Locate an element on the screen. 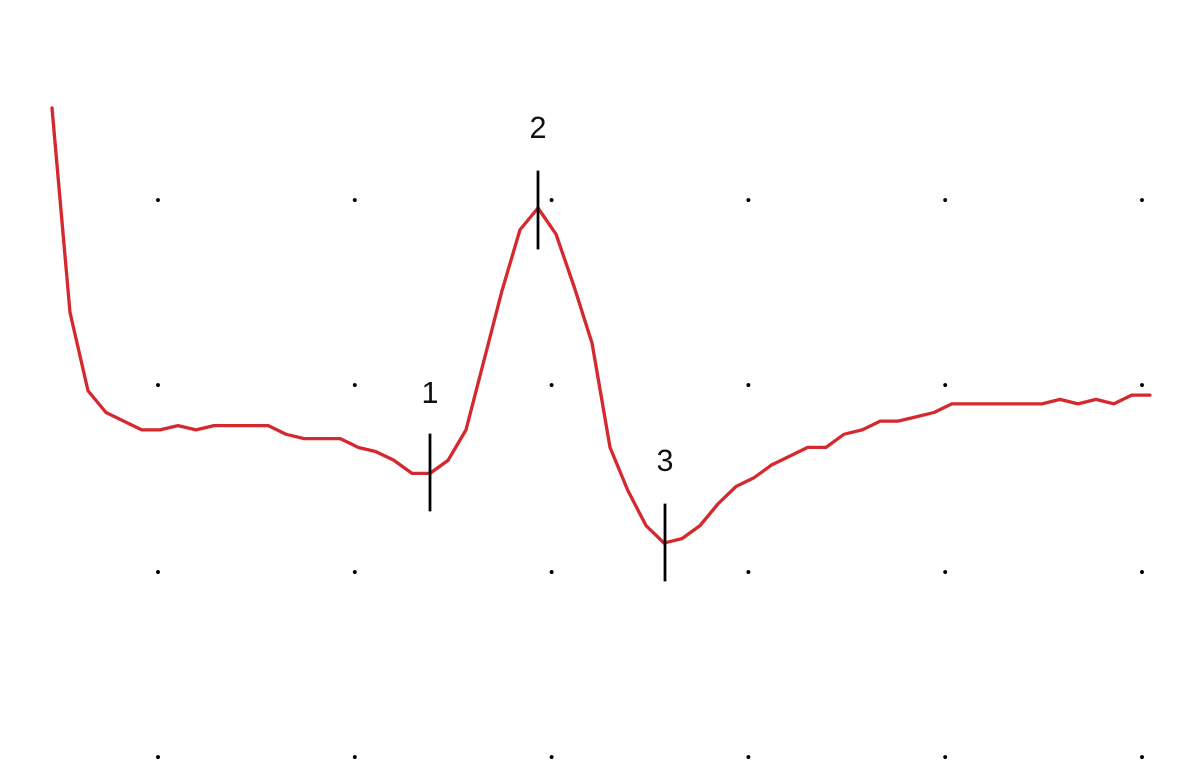 This screenshot has height=778, width=1181. annotation: 1 is located at coordinates (430, 392).